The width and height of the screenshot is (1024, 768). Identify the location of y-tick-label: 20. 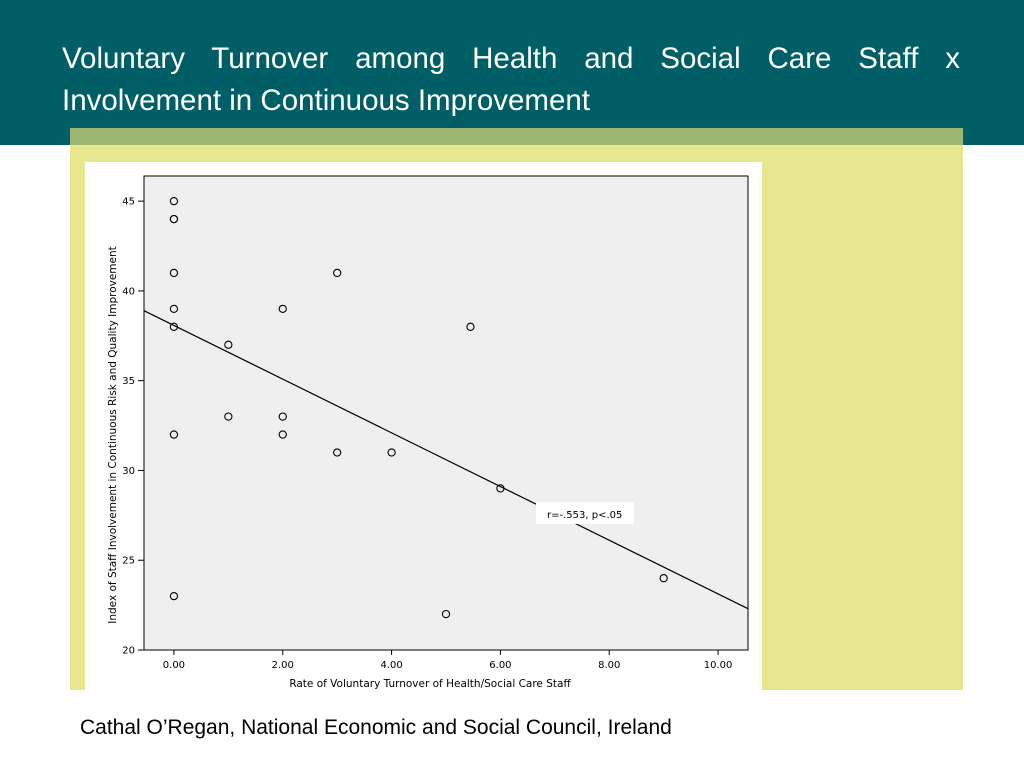
(128, 651).